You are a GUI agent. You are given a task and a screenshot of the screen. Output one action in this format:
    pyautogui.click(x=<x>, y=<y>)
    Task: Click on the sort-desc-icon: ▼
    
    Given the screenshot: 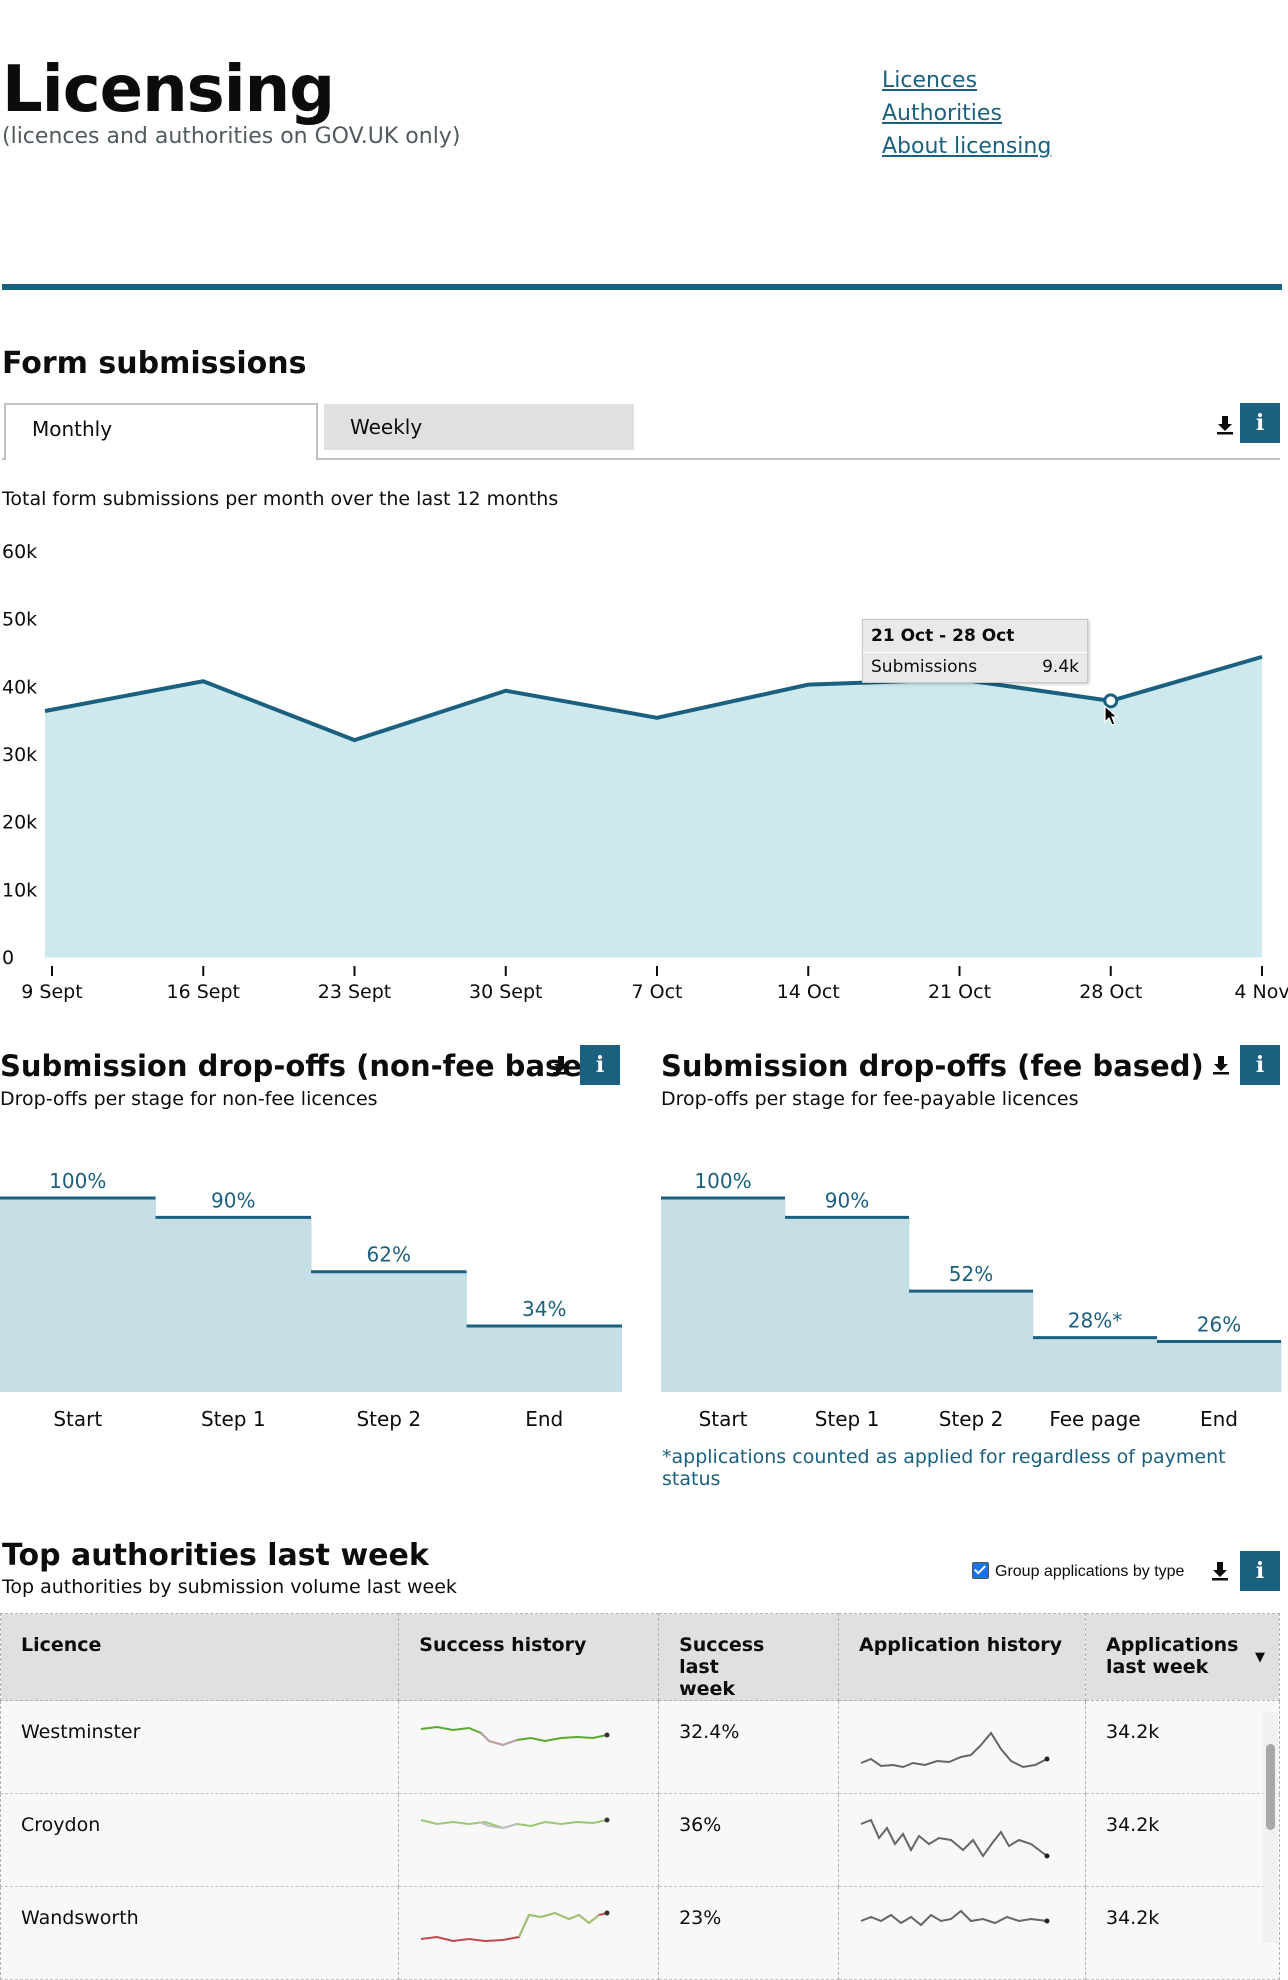 What is the action you would take?
    pyautogui.click(x=1260, y=1657)
    